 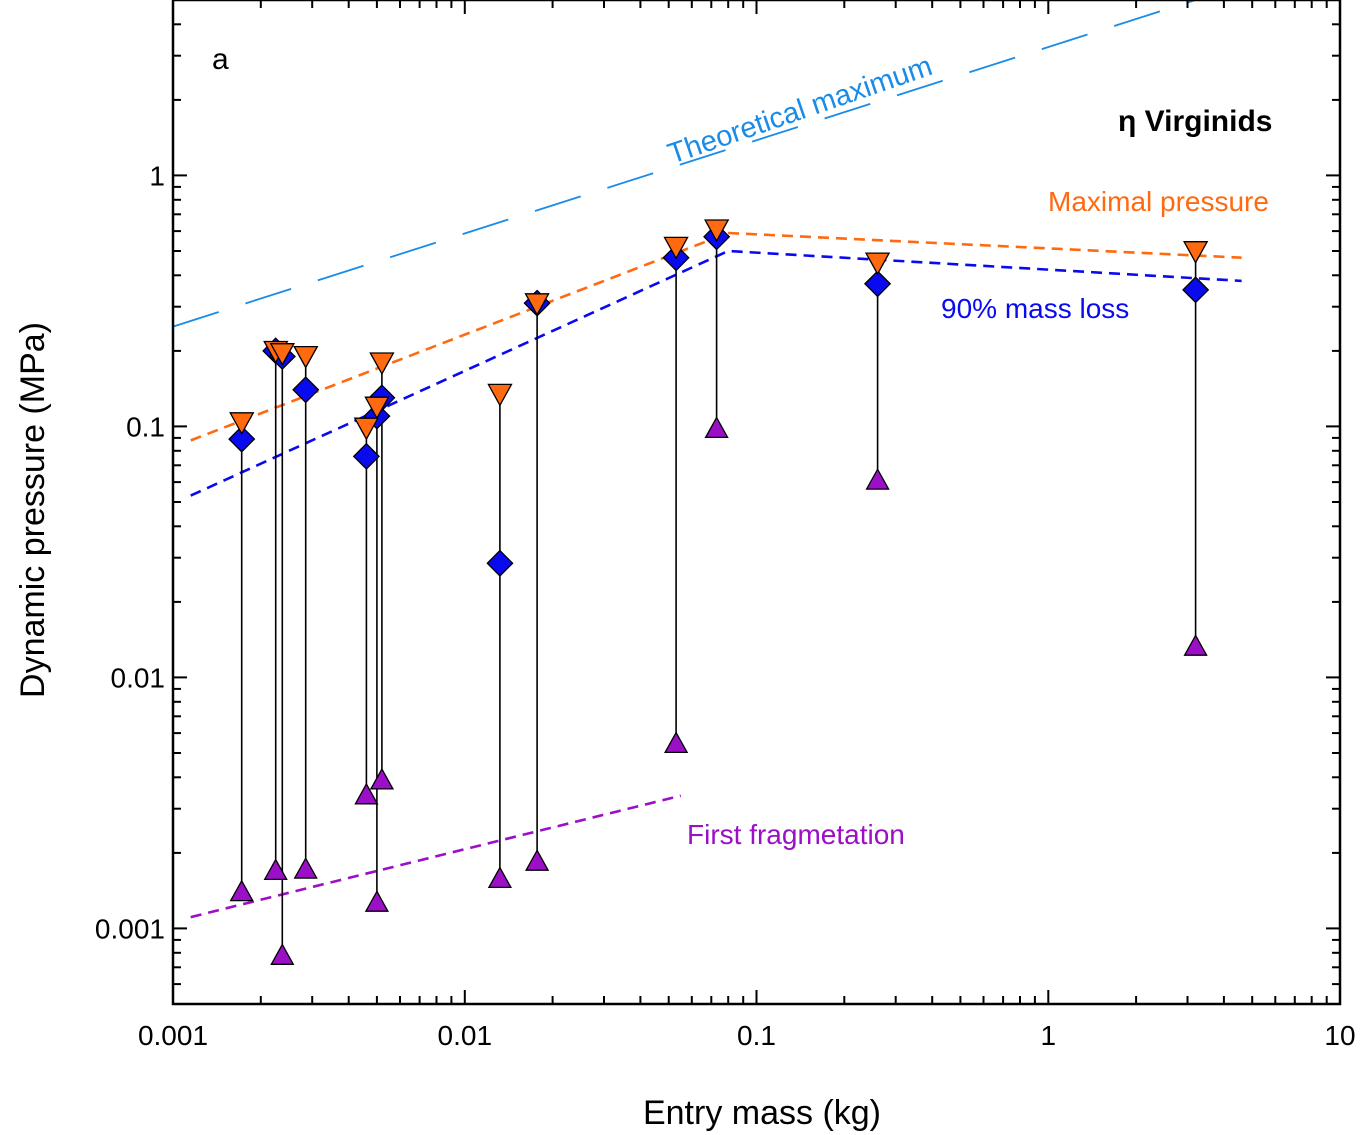 I want to click on y-tick-label: 0.001, so click(x=130, y=928).